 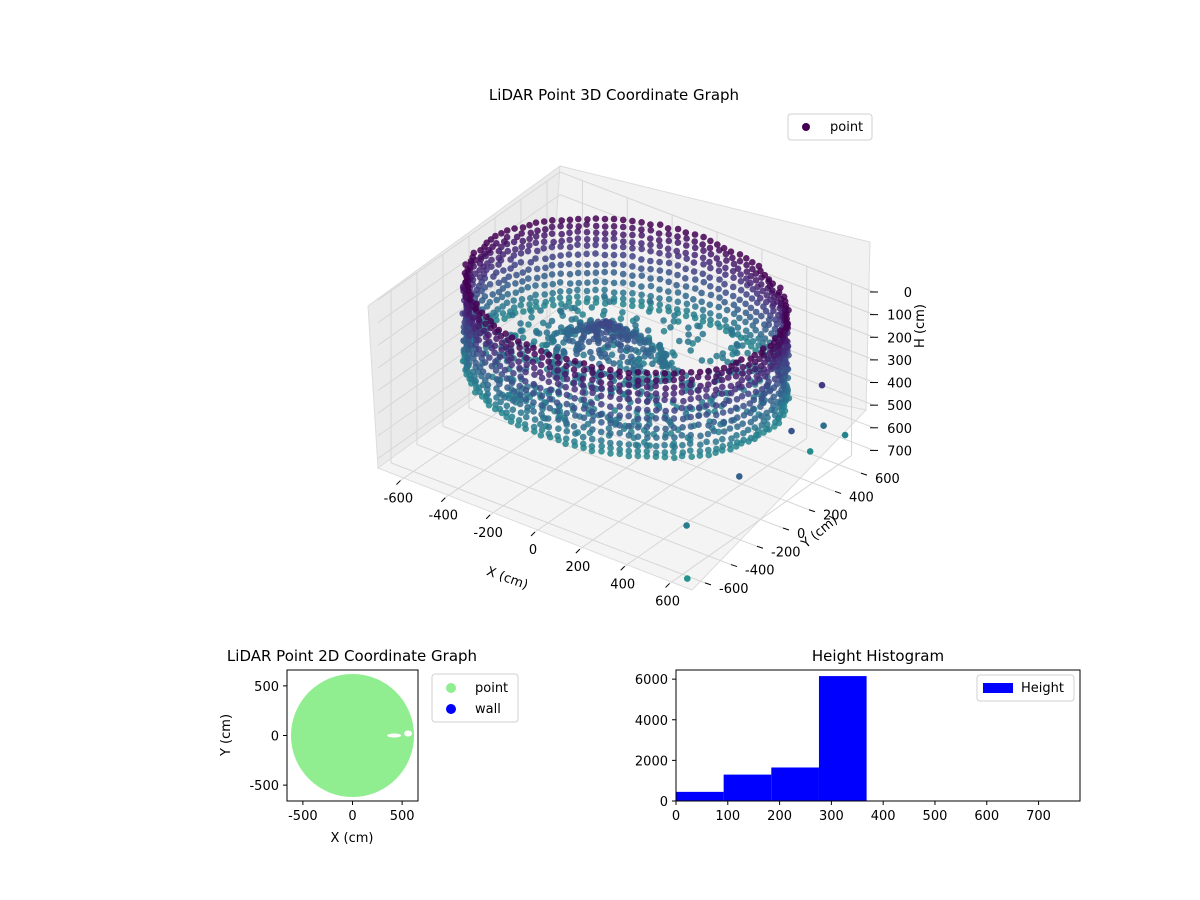 I want to click on y-tick-3d, so click(x=786, y=529).